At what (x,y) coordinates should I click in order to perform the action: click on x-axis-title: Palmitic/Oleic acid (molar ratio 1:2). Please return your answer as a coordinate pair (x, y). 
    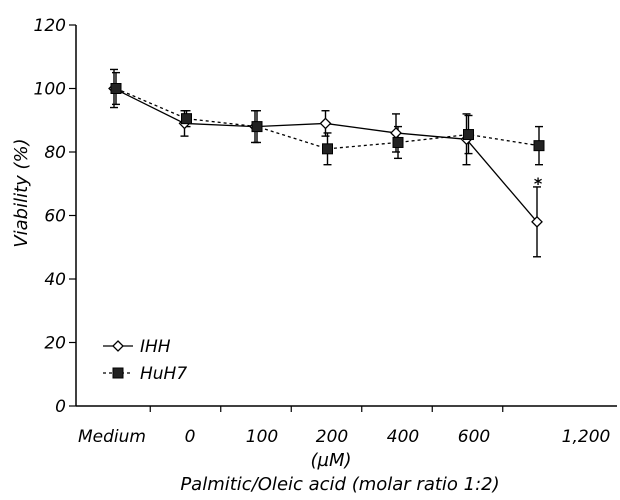
    Looking at the image, I should click on (339, 484).